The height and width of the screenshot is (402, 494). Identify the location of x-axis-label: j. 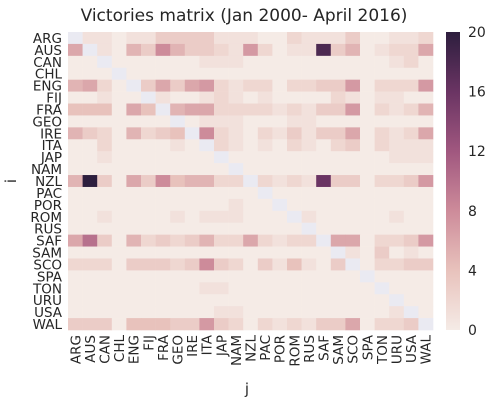
(246, 389).